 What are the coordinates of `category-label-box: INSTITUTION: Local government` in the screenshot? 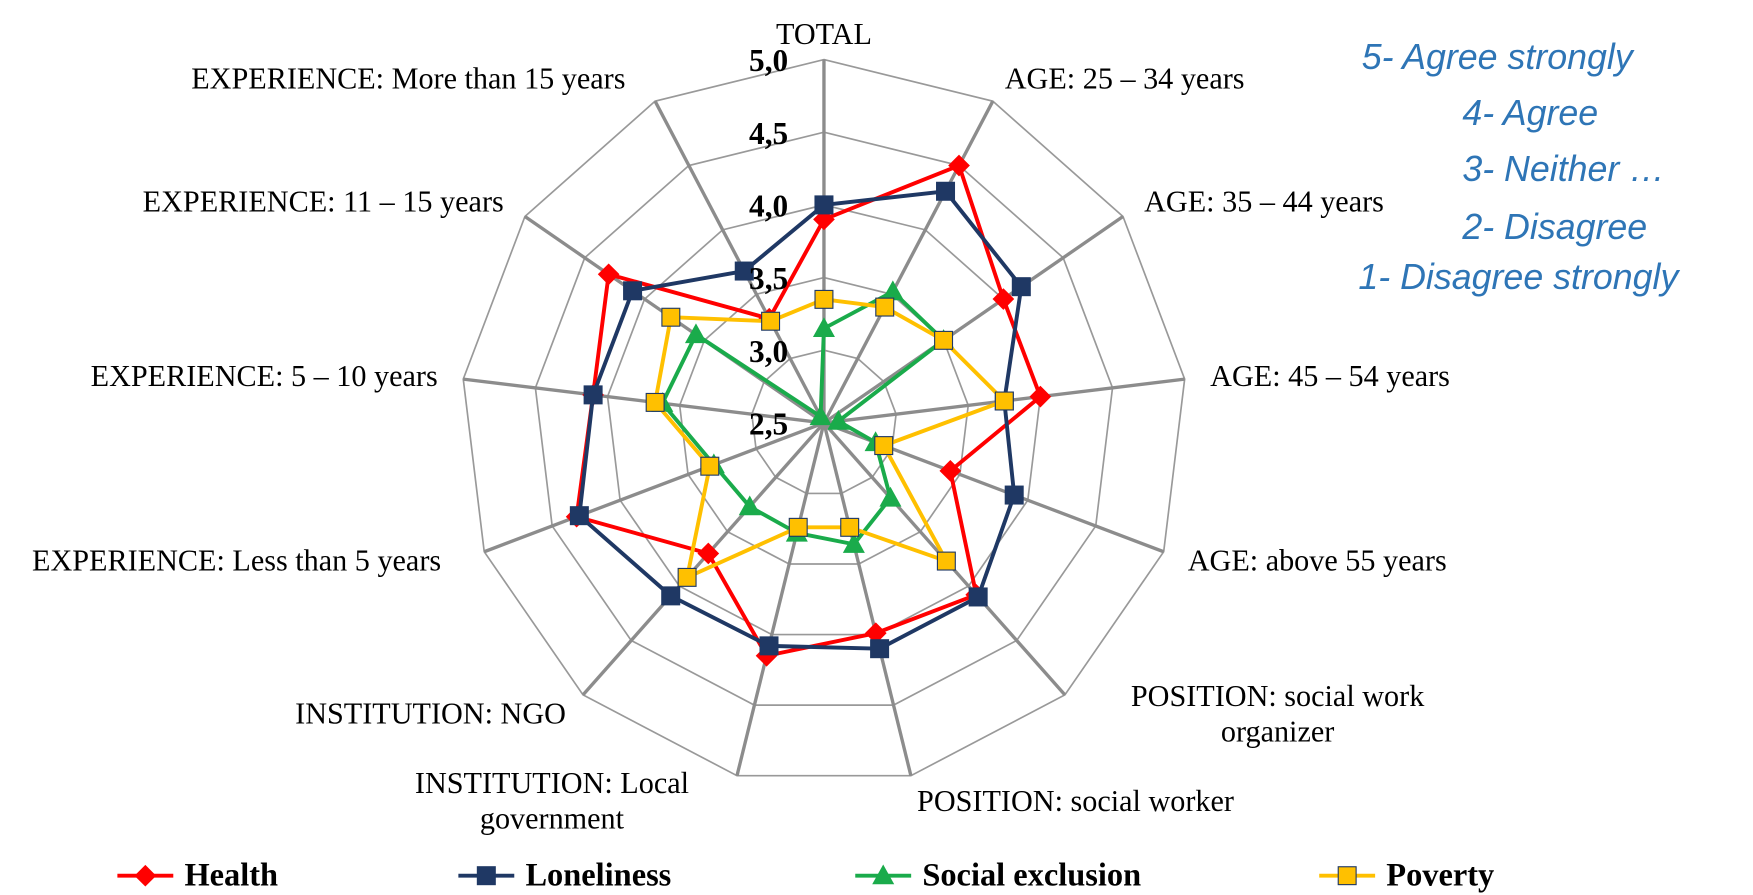 It's located at (552, 800).